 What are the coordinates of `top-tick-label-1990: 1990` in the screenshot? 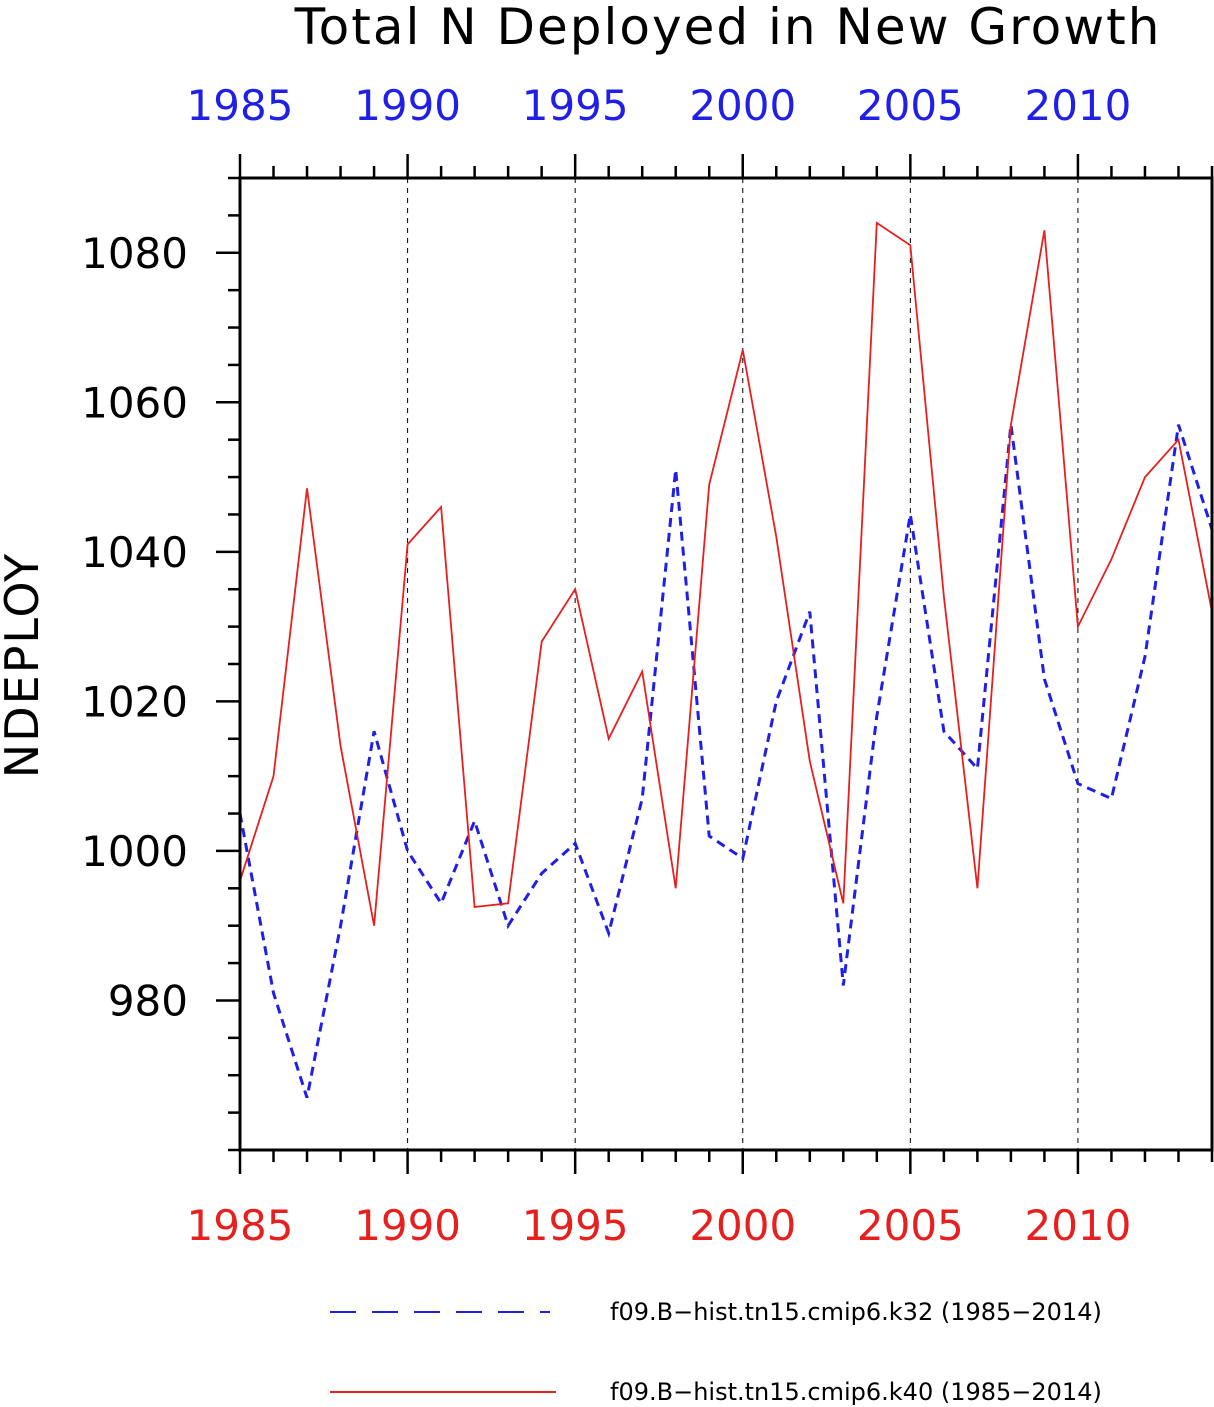 It's located at (407, 105).